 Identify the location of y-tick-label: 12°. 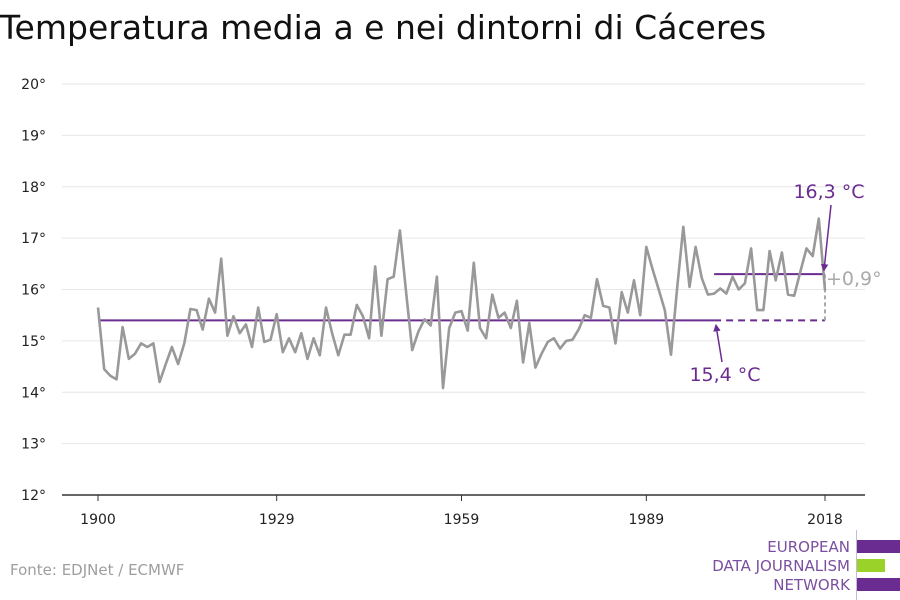
(33, 496).